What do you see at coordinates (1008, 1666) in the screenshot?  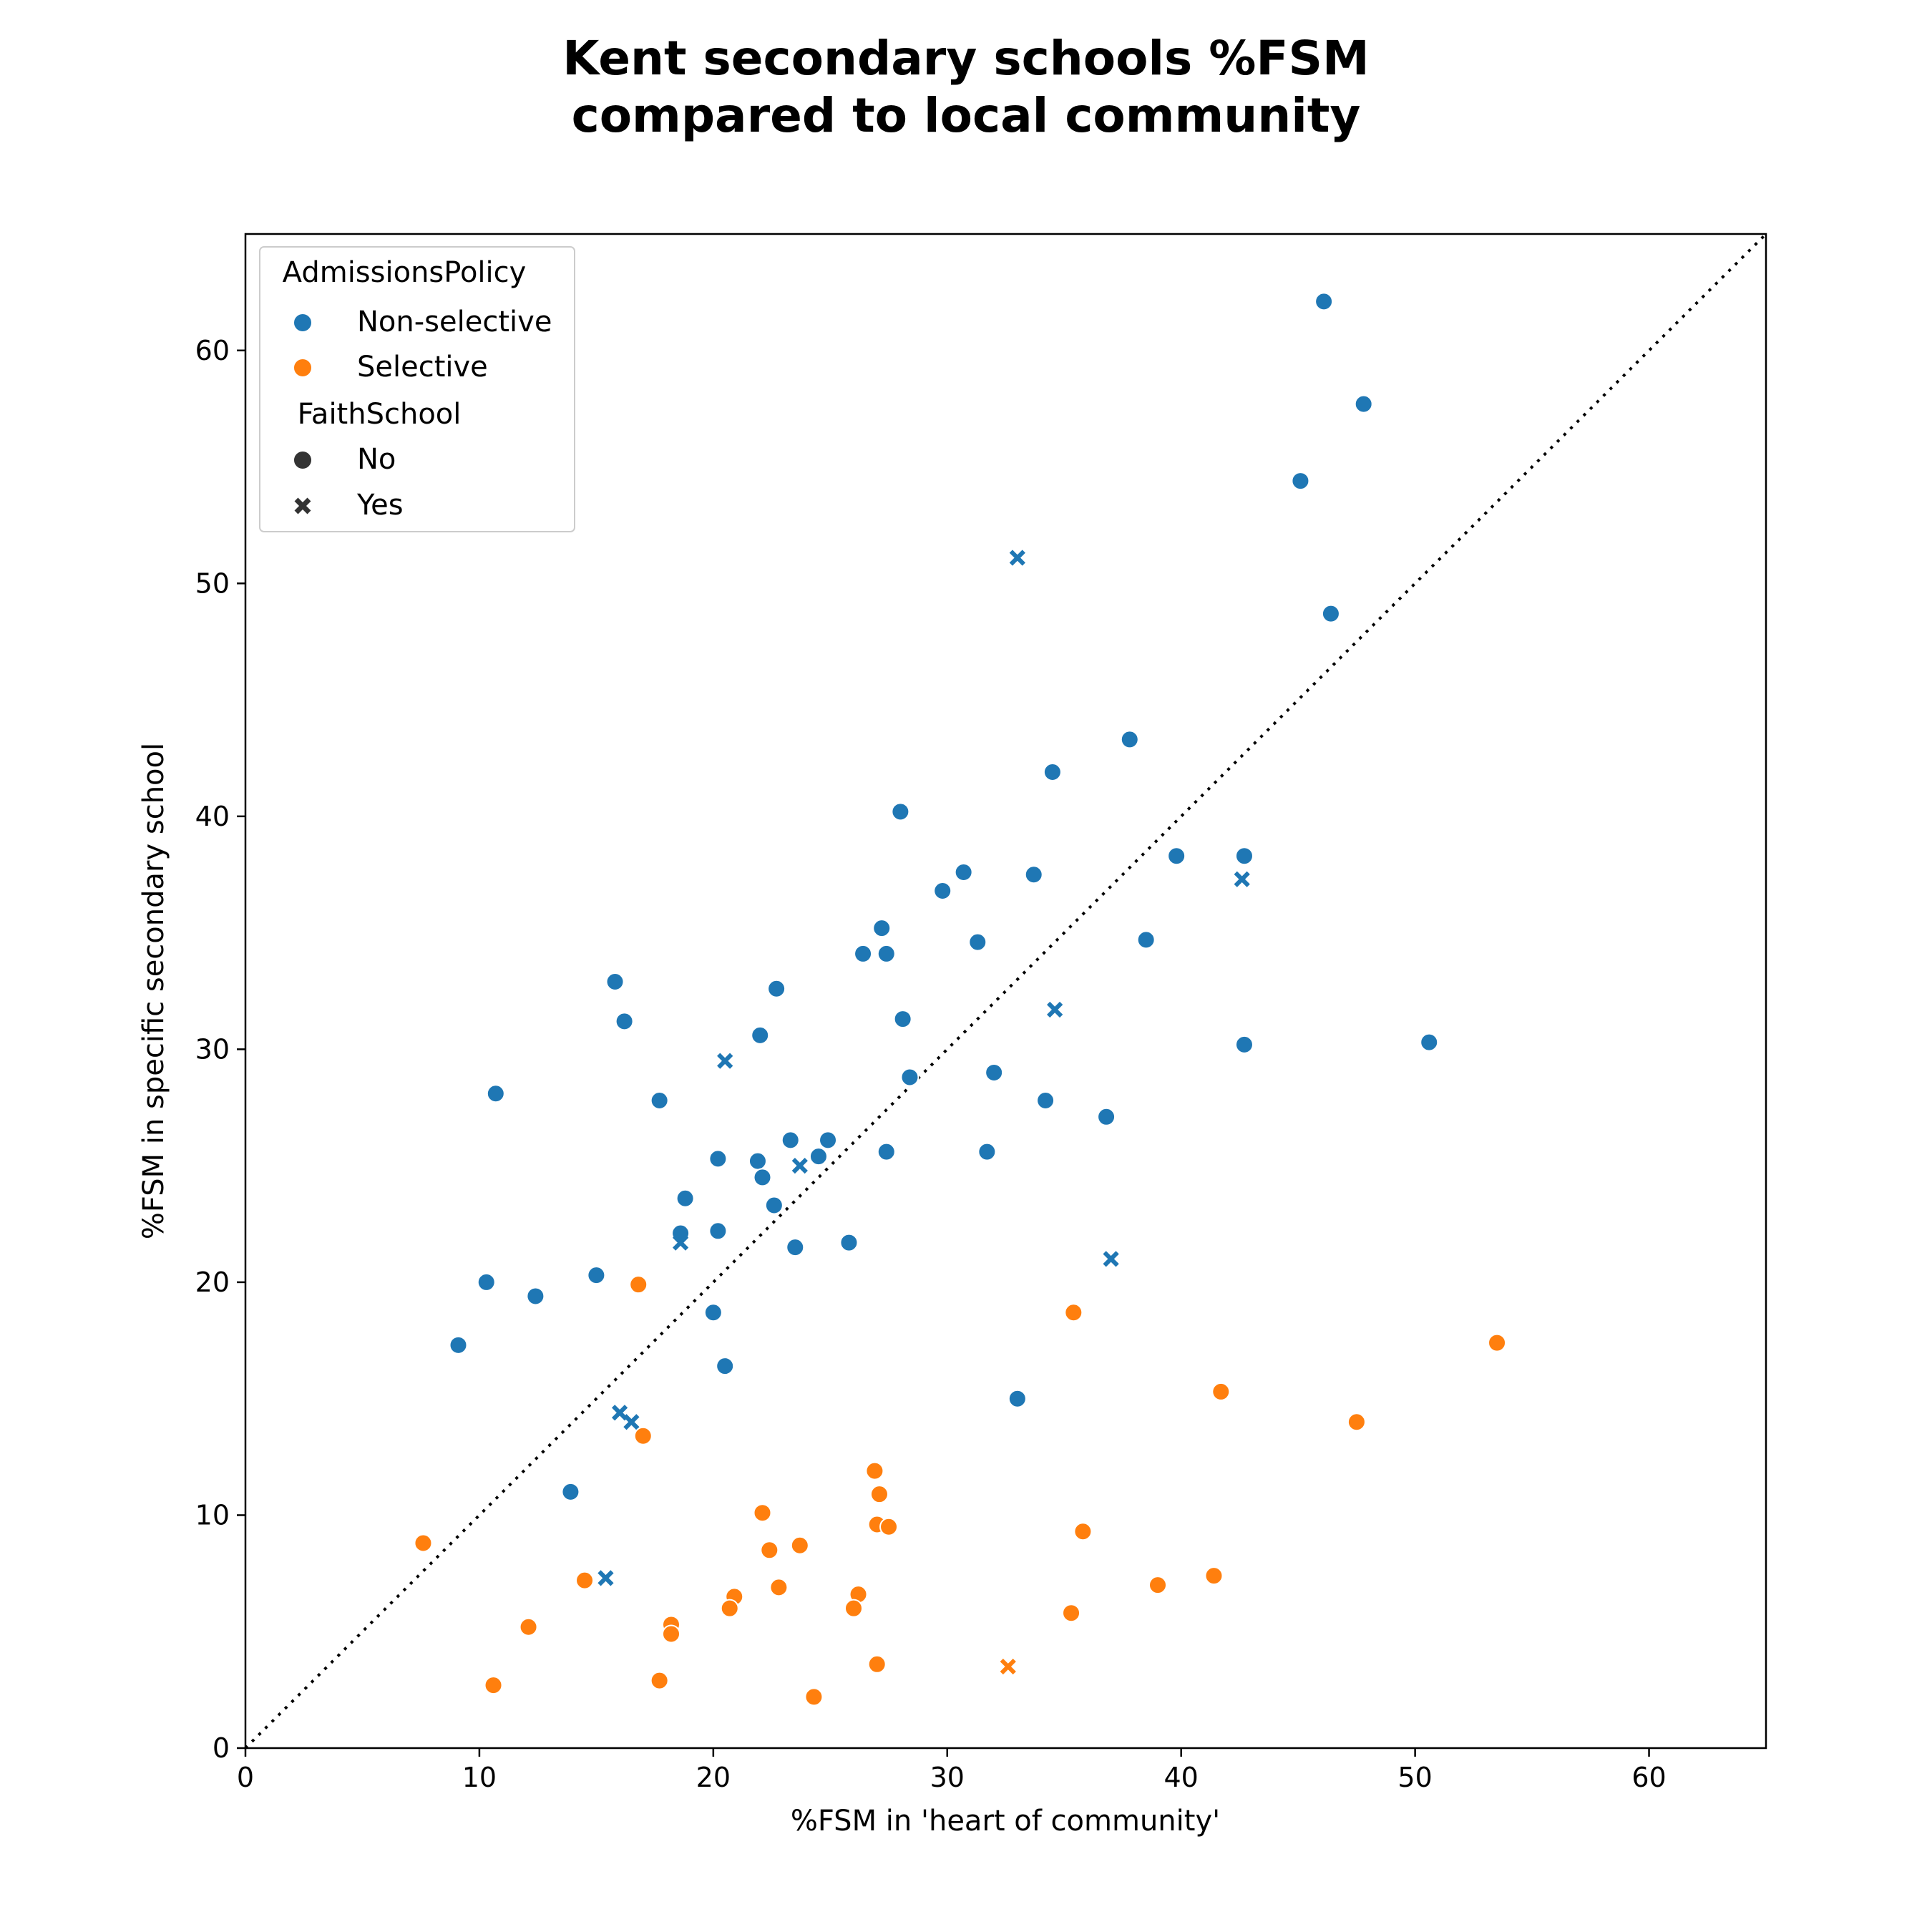 I see `selective-faith-point` at bounding box center [1008, 1666].